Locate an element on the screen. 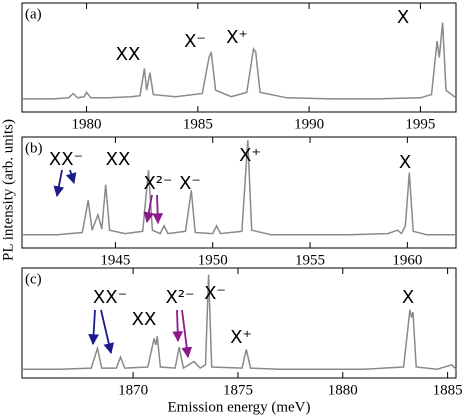 The width and height of the screenshot is (463, 418). x-tick-label: 1880 is located at coordinates (343, 390).